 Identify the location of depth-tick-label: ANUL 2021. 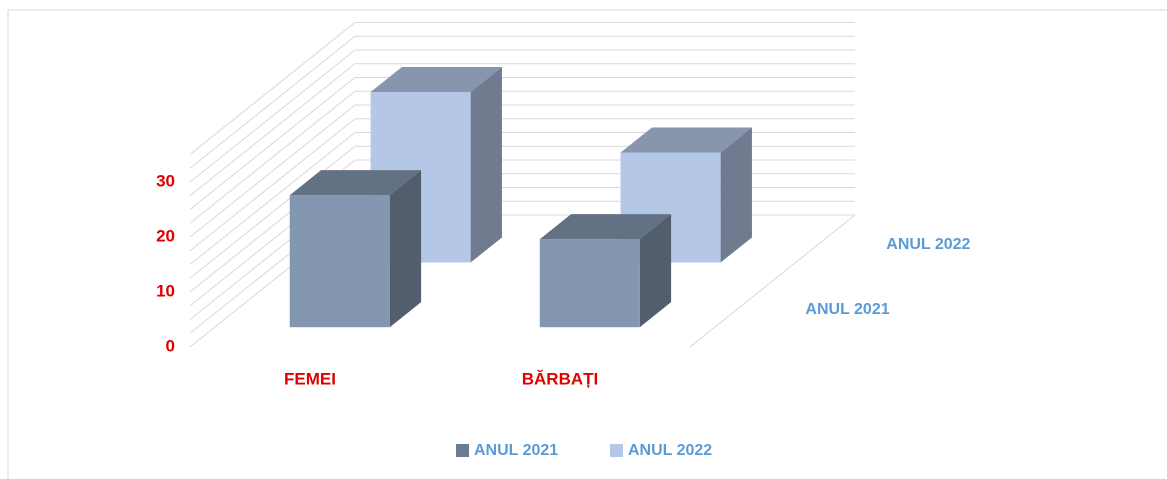
(847, 309).